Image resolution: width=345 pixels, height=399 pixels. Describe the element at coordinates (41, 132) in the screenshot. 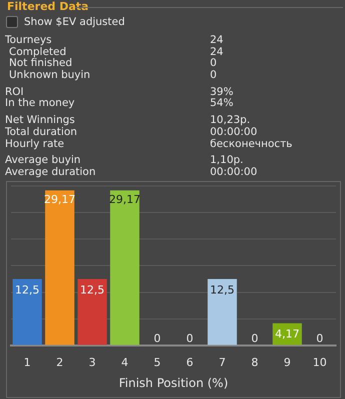

I see `text: Total duration` at that location.